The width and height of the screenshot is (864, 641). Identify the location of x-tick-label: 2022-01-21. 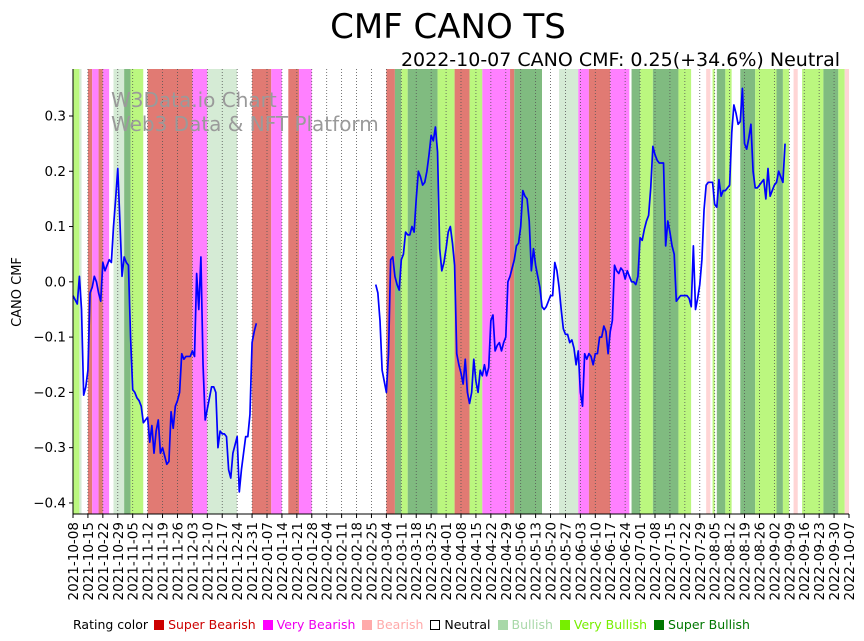
(298, 561).